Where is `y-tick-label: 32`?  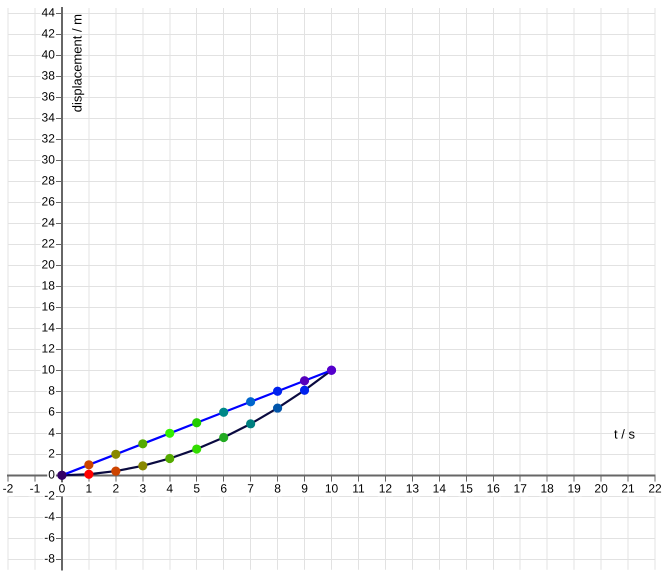 y-tick-label: 32 is located at coordinates (49, 139).